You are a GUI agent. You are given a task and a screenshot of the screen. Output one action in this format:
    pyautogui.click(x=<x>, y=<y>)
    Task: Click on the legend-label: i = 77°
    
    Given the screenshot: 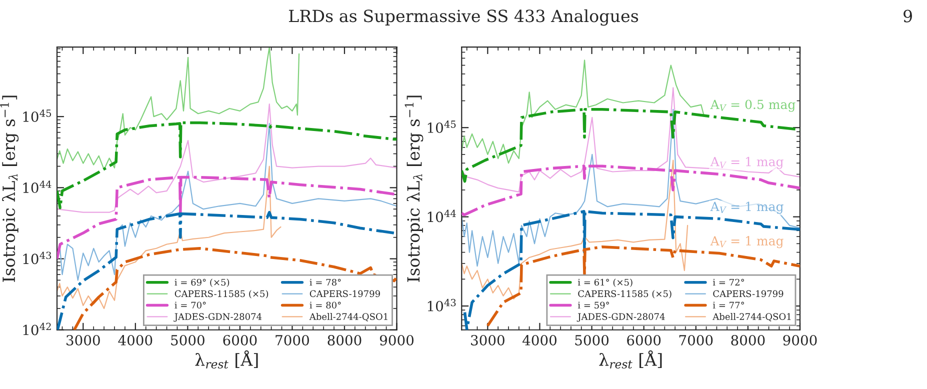 What is the action you would take?
    pyautogui.click(x=728, y=305)
    